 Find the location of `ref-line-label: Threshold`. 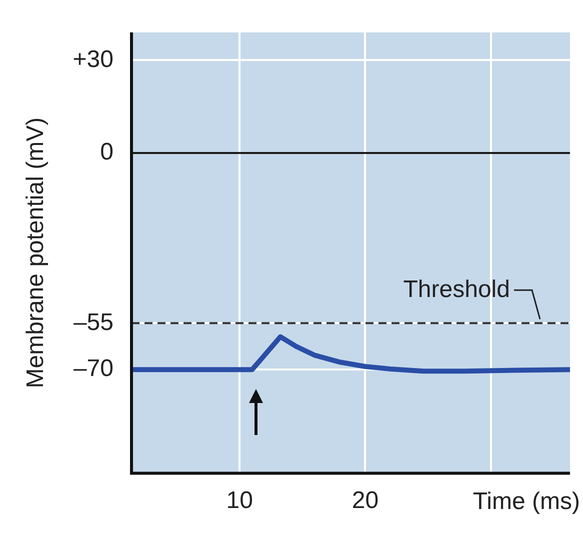

ref-line-label: Threshold is located at coordinates (456, 289).